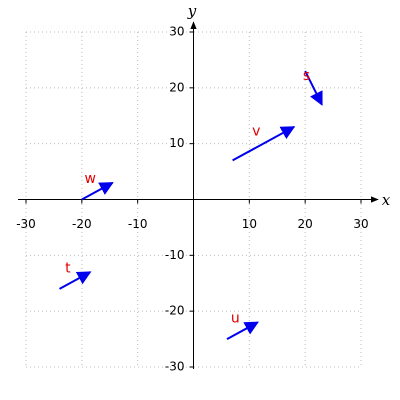 Image resolution: width=400 pixels, height=400 pixels. Describe the element at coordinates (176, 143) in the screenshot. I see `y-tick-label: 10` at that location.